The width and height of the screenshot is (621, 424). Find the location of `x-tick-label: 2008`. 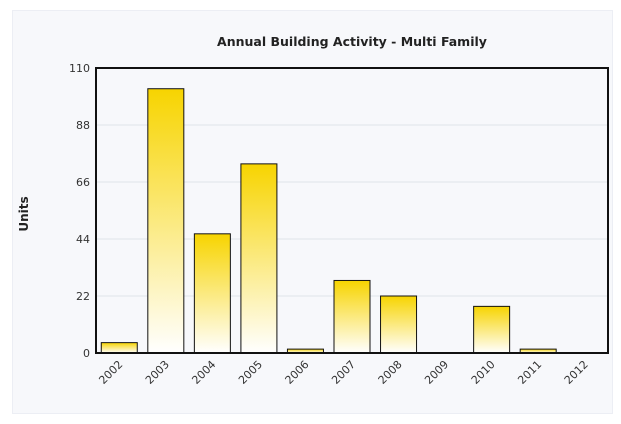

x-tick-label: 2008 is located at coordinates (390, 372).